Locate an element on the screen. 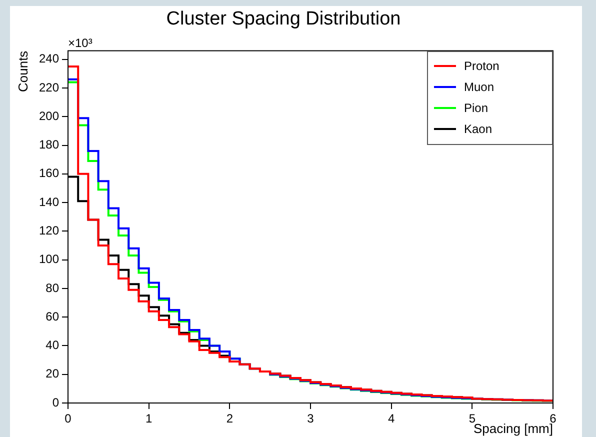  y-tick-label: 240 is located at coordinates (49, 59).